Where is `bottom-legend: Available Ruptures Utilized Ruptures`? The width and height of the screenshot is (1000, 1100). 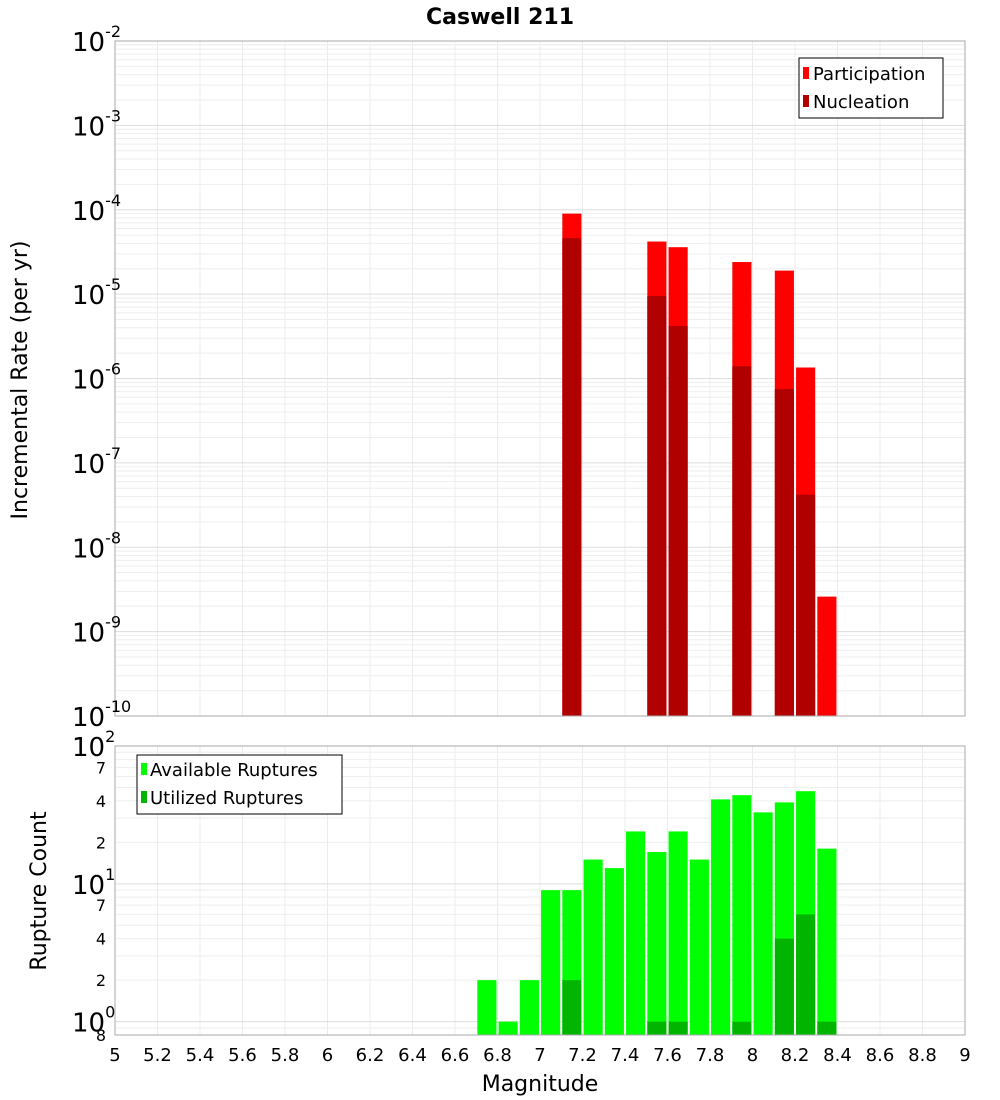 bottom-legend: Available Ruptures Utilized Ruptures is located at coordinates (239, 784).